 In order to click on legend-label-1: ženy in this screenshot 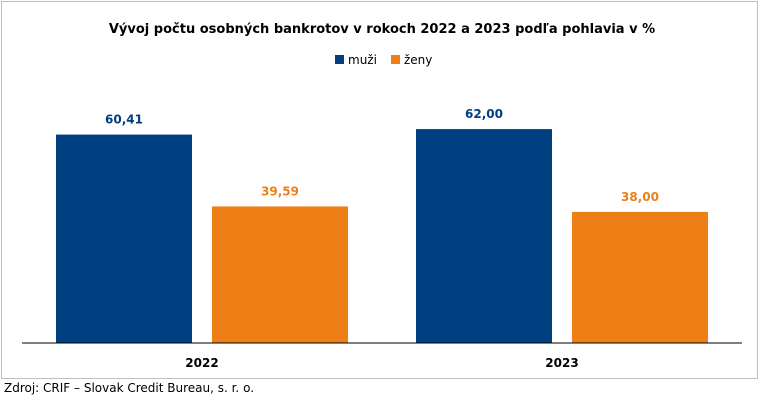, I will do `click(418, 60)`.